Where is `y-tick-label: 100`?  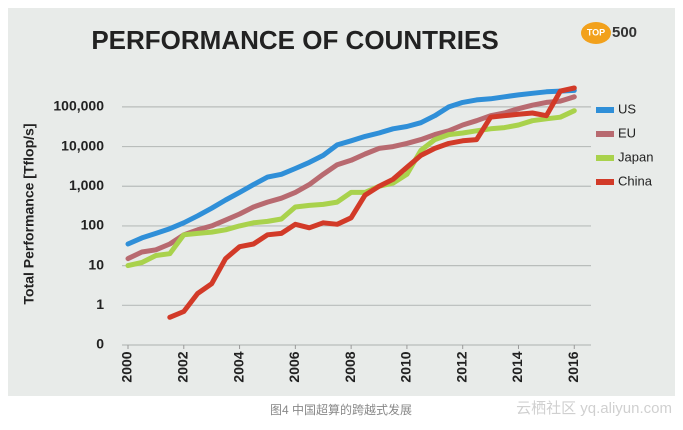 y-tick-label: 100 is located at coordinates (93, 225).